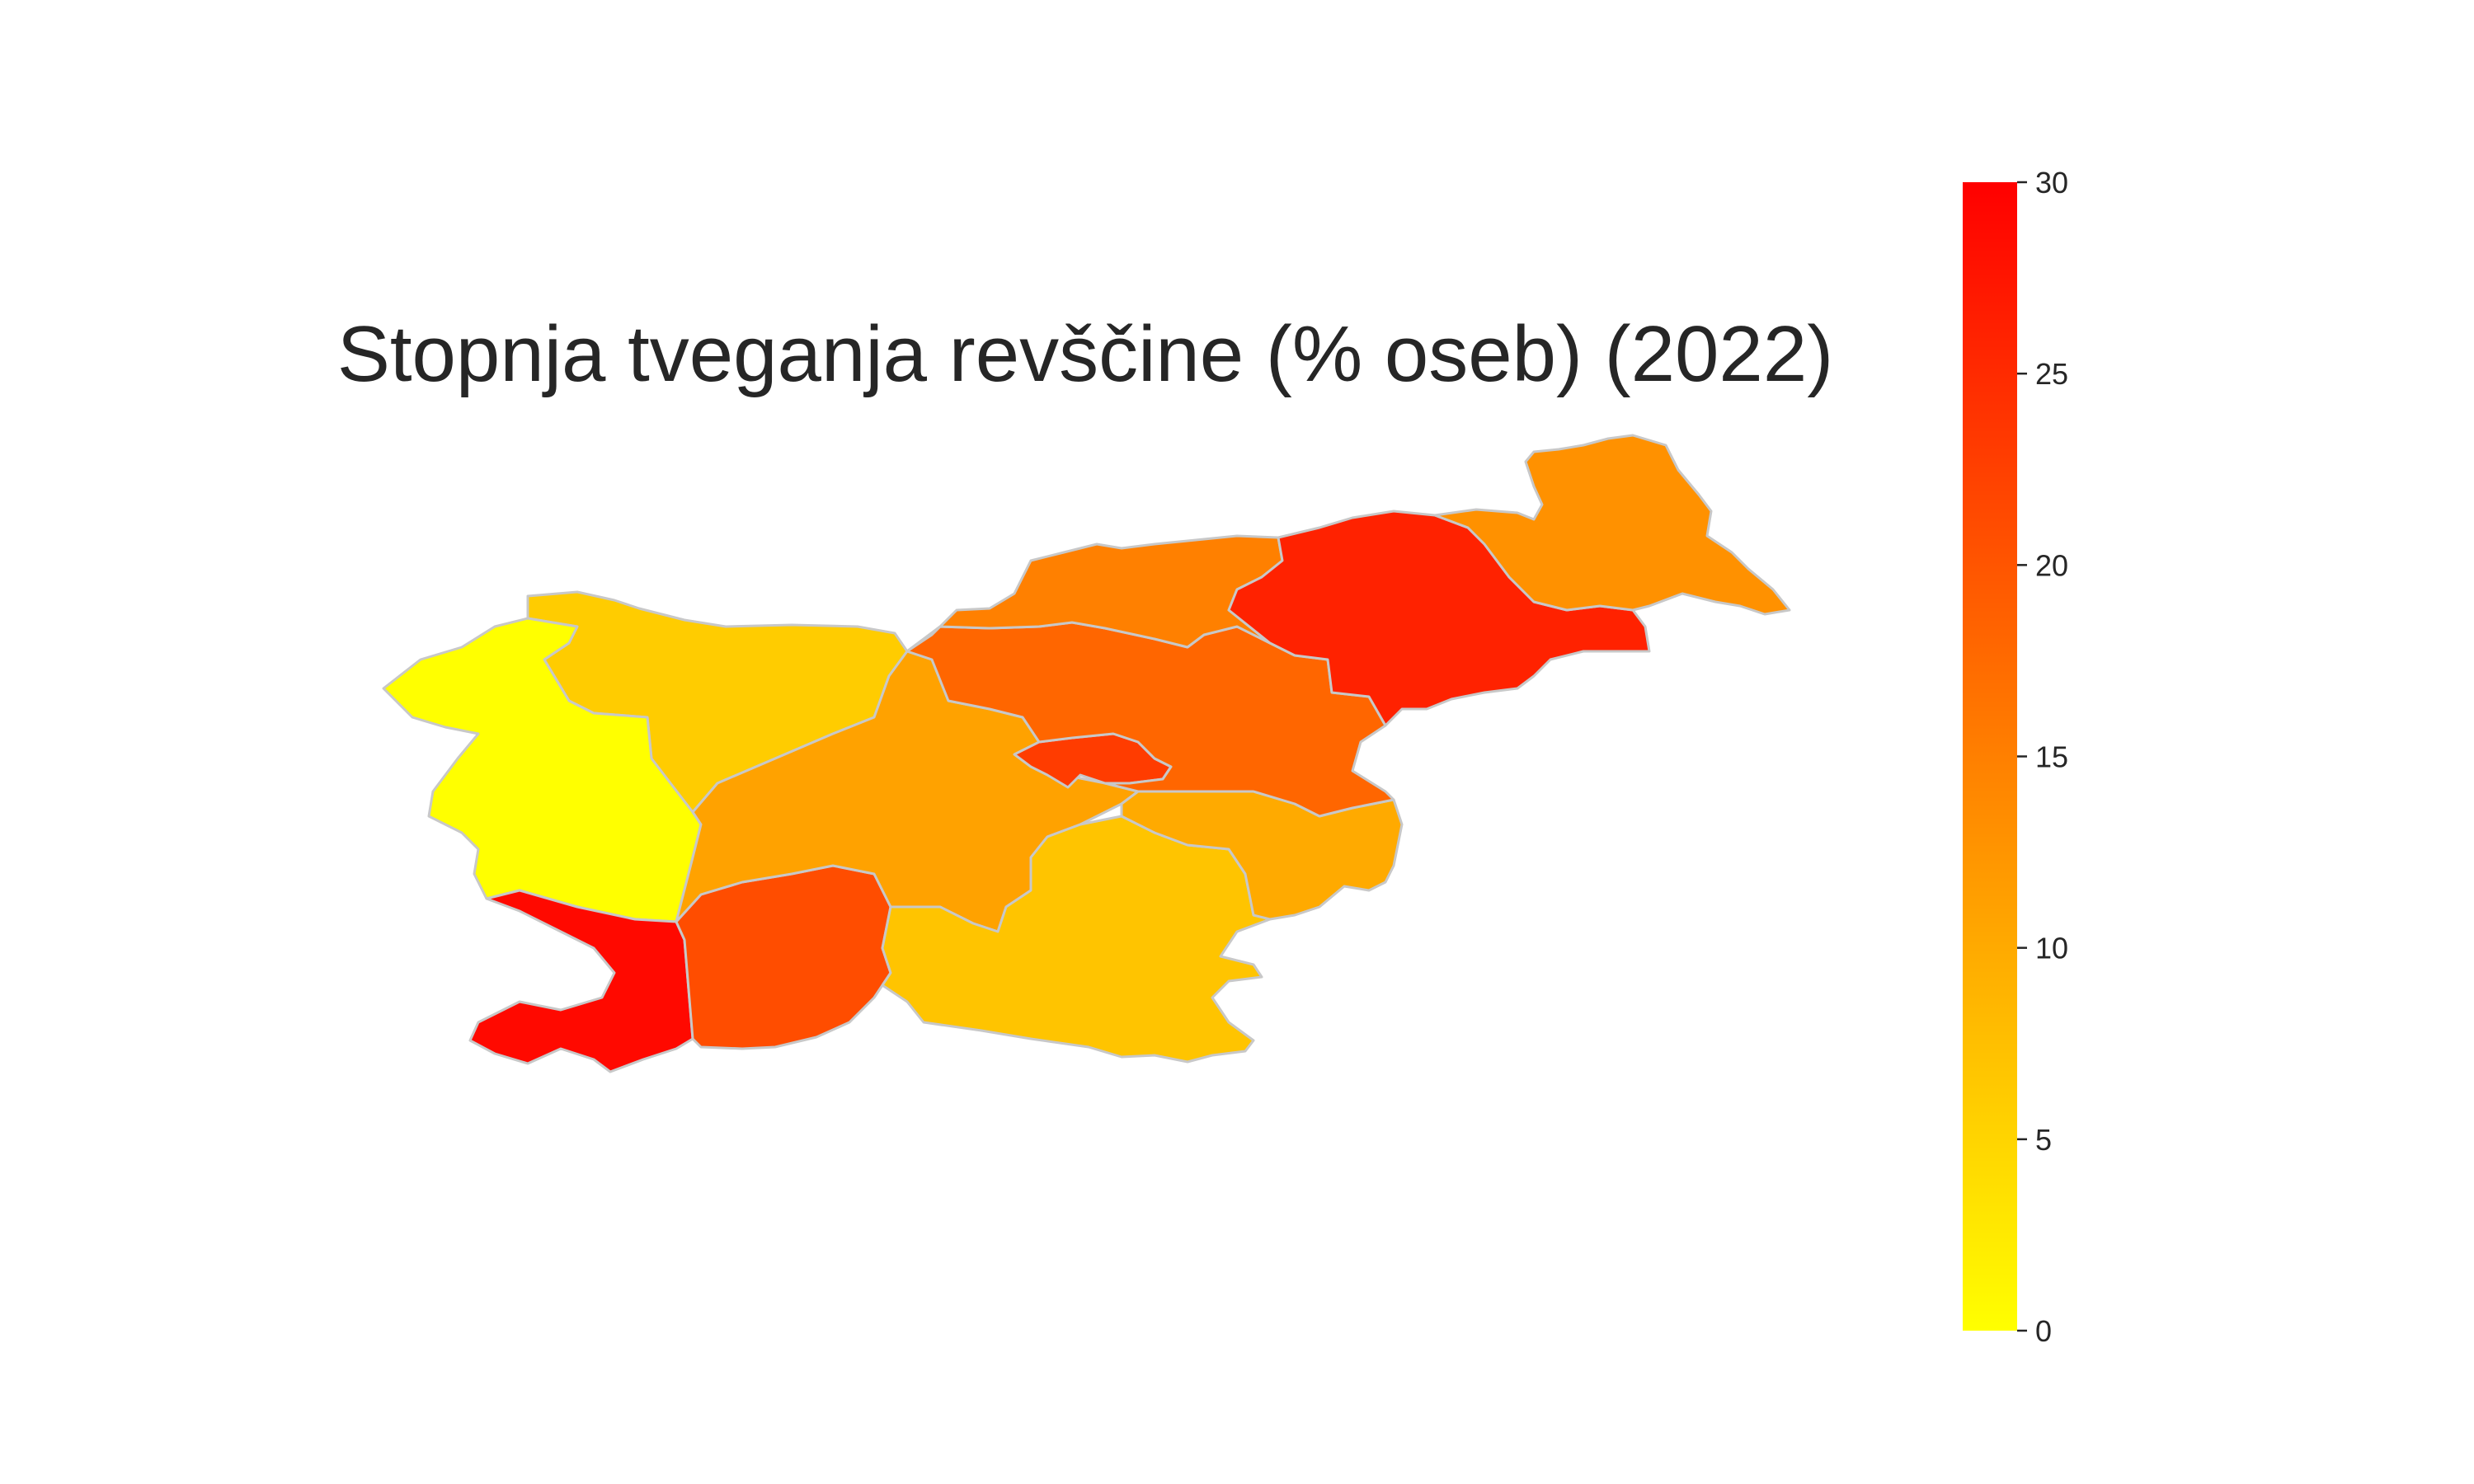  I want to click on colorbar-tick-label: 0, so click(2043, 1331).